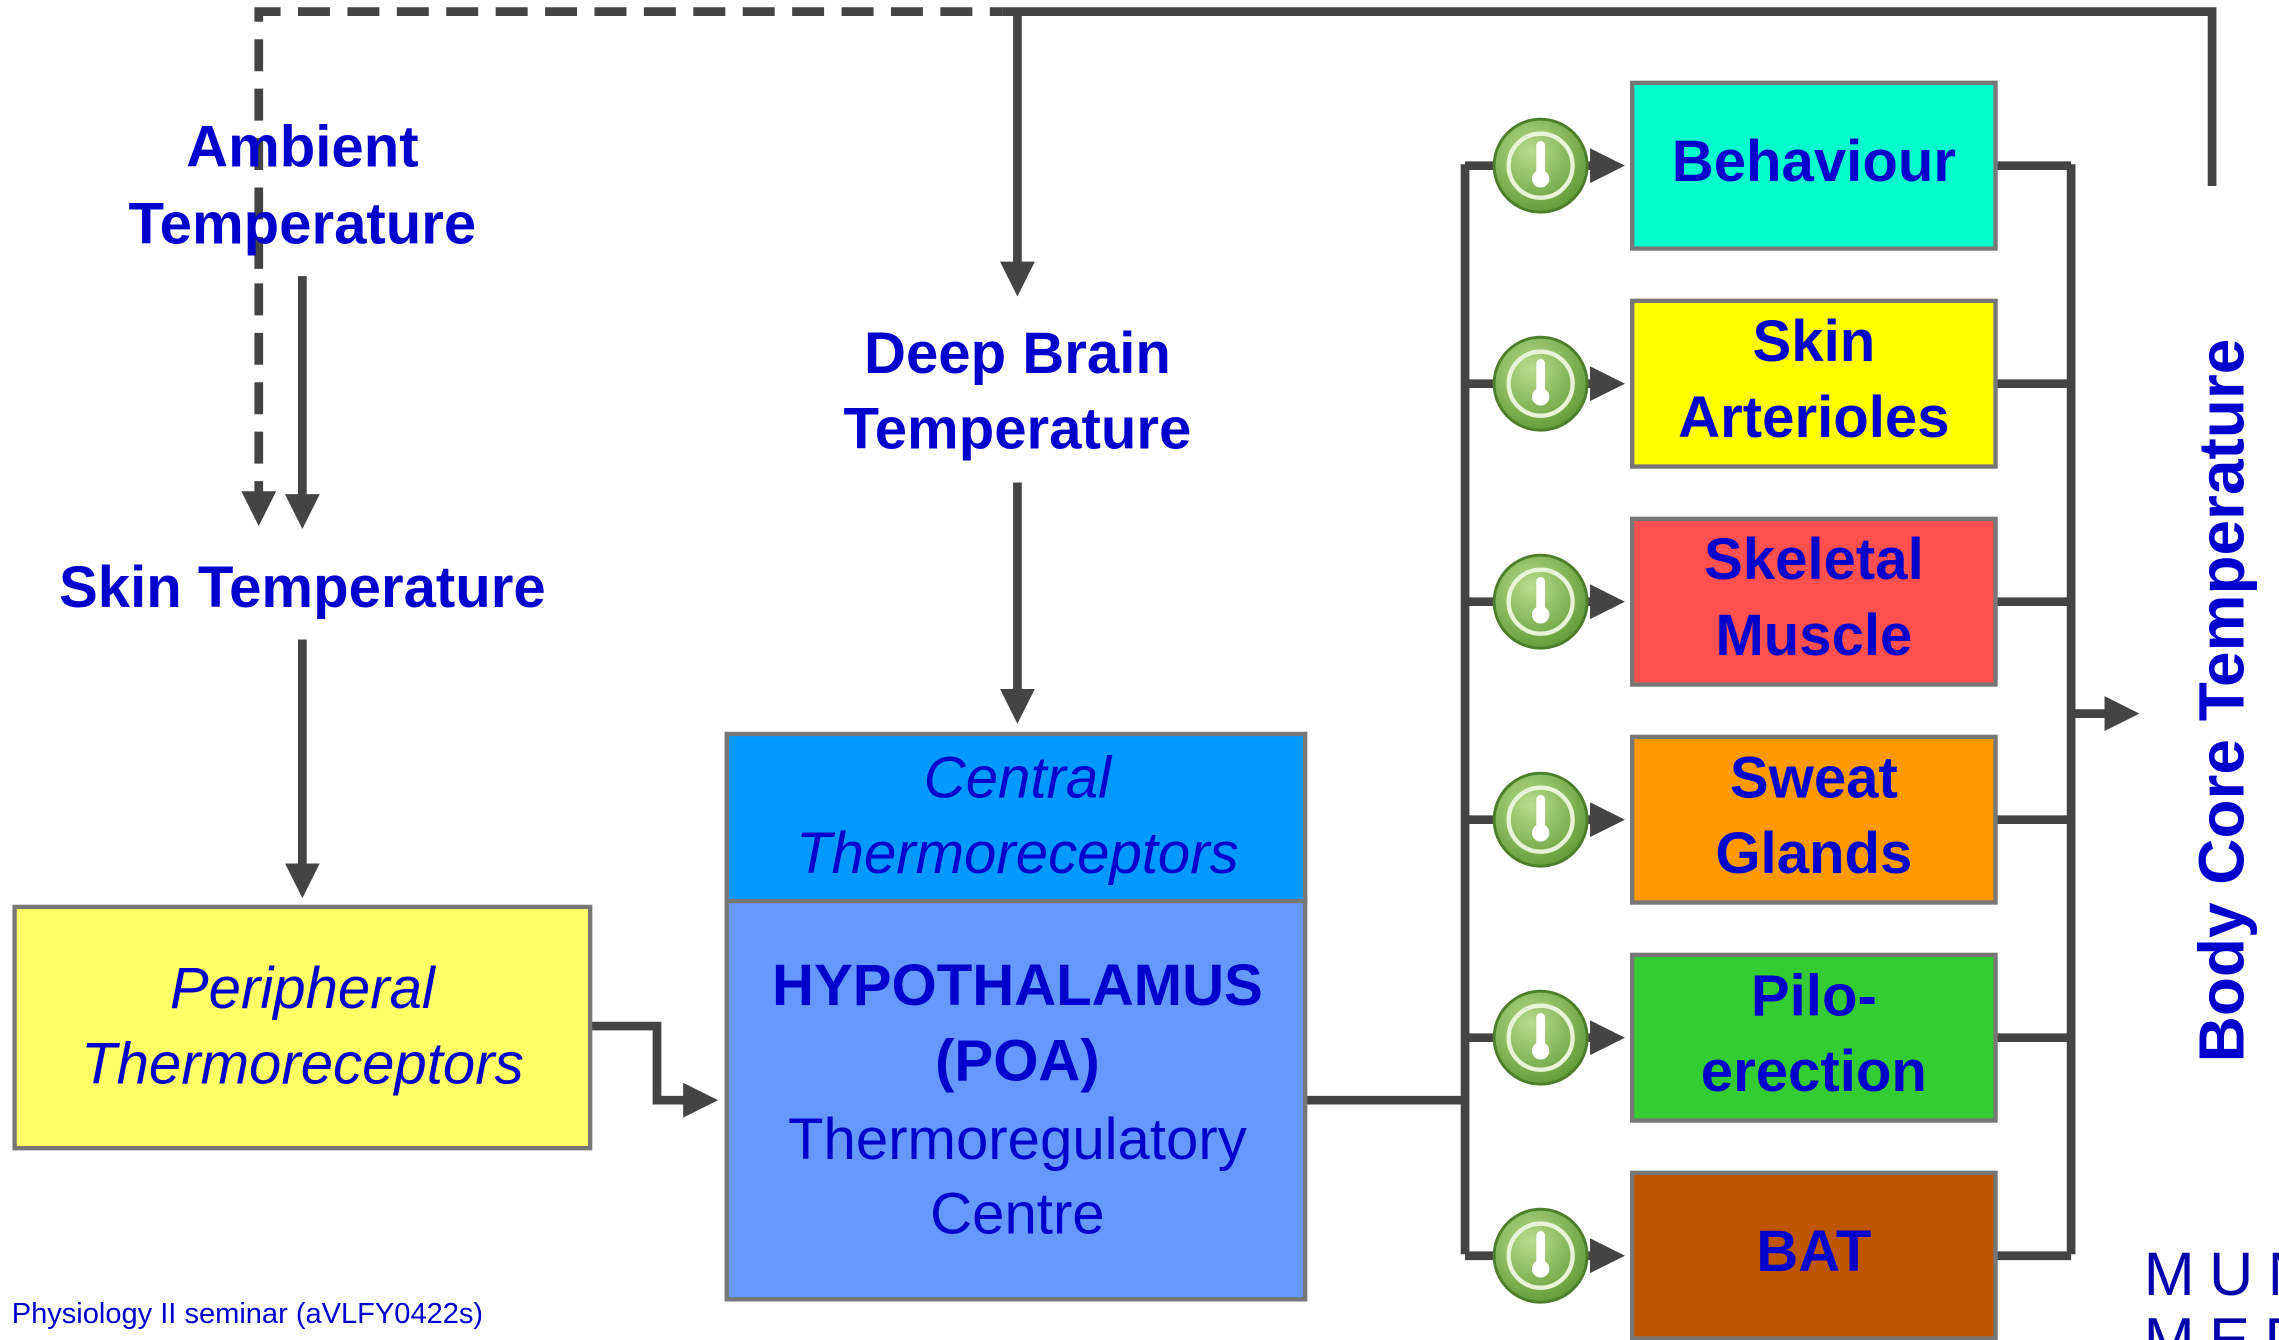  Describe the element at coordinates (247, 1314) in the screenshot. I see `footer: Physiology II seminar (aVLFY0422s)` at that location.